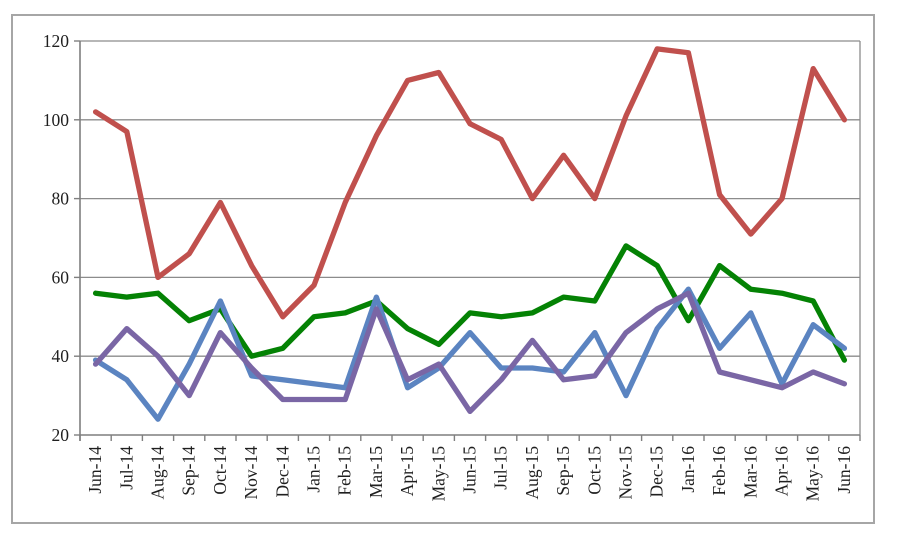 The height and width of the screenshot is (546, 897). Describe the element at coordinates (282, 472) in the screenshot. I see `x-axis-label-Dec-14: Dec-14` at that location.